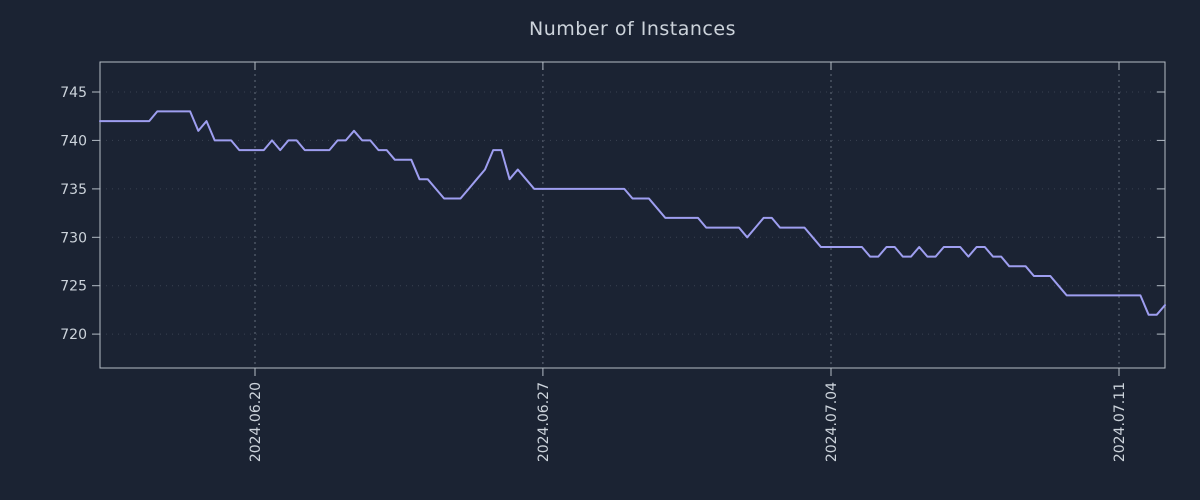  I want to click on x-tick-label: 2024.06.20, so click(256, 422).